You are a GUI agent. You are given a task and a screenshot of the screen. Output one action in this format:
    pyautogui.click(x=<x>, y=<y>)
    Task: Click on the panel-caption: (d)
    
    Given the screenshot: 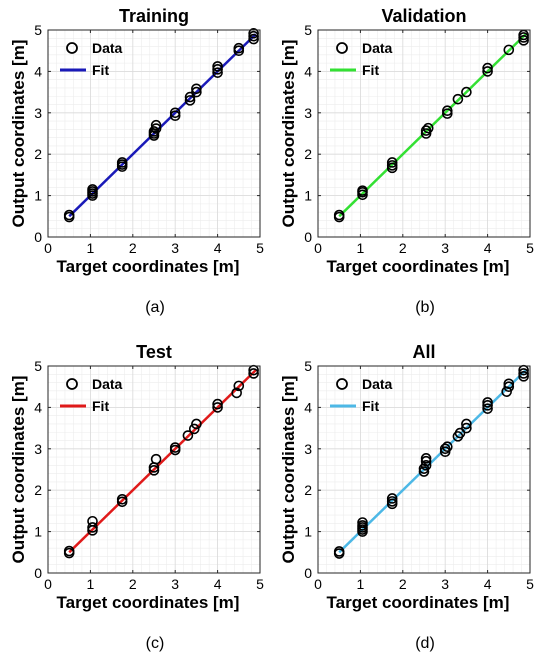 What is the action you would take?
    pyautogui.click(x=425, y=643)
    